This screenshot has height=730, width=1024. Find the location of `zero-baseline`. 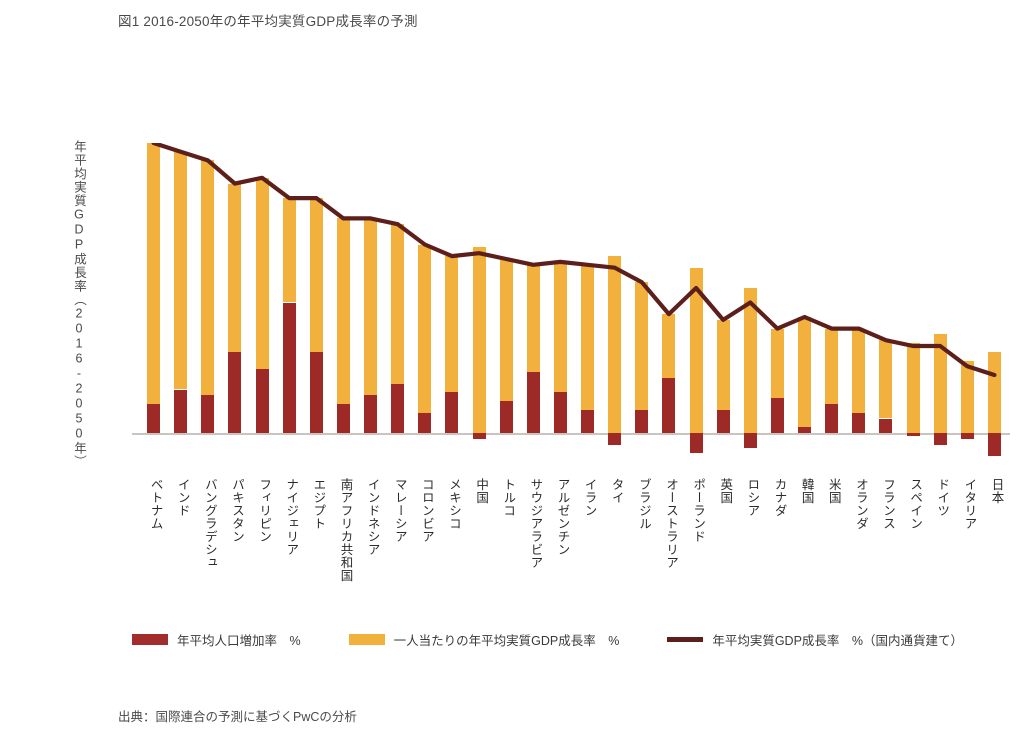

zero-baseline is located at coordinates (571, 434).